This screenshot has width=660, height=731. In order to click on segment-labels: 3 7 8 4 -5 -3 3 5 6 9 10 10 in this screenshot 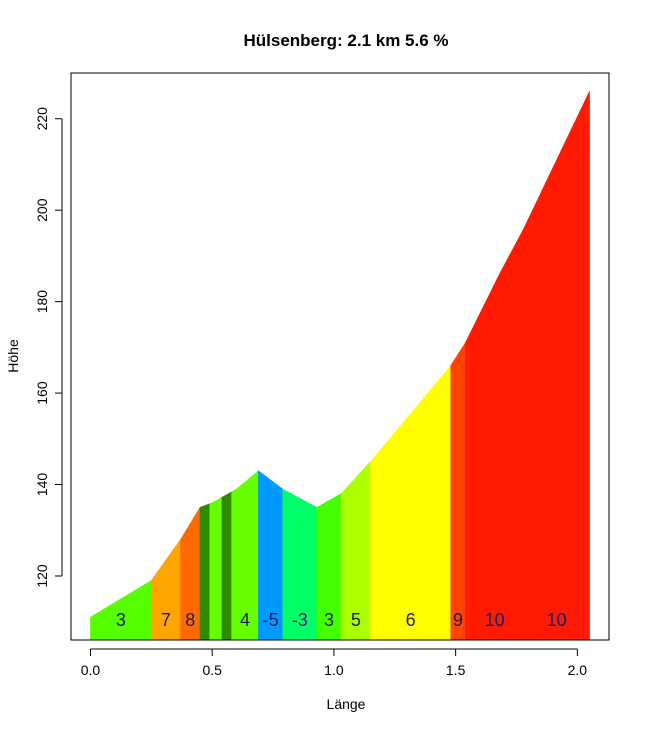, I will do `click(341, 620)`.